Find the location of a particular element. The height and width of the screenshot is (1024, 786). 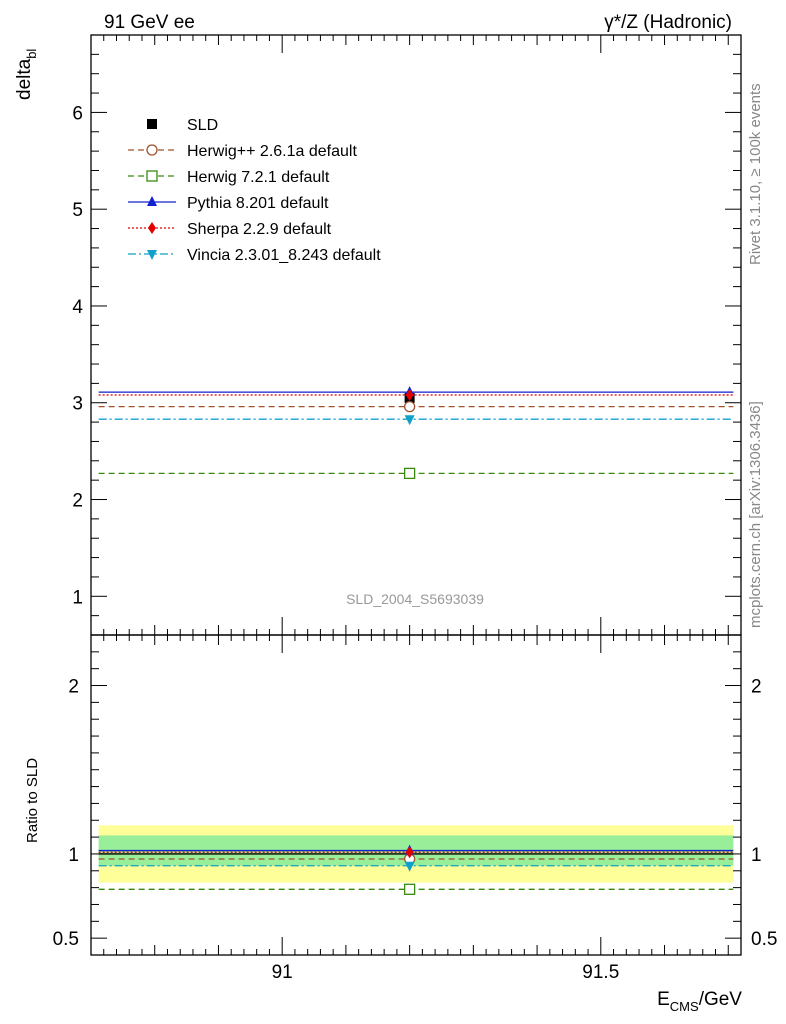

header-left-label: 91 GeV ee is located at coordinates (149, 22).